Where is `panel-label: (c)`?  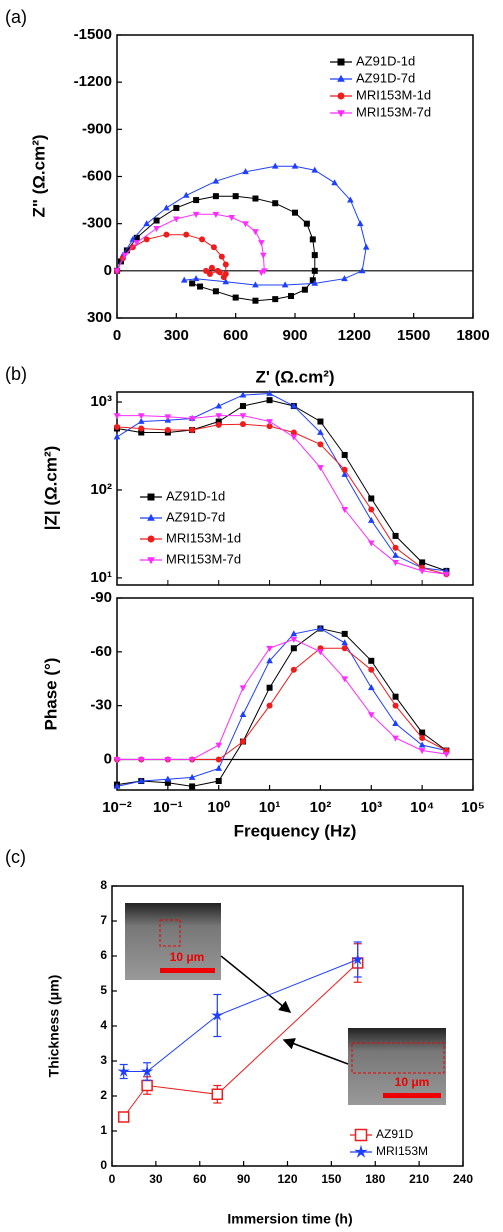 panel-label: (c) is located at coordinates (15, 857).